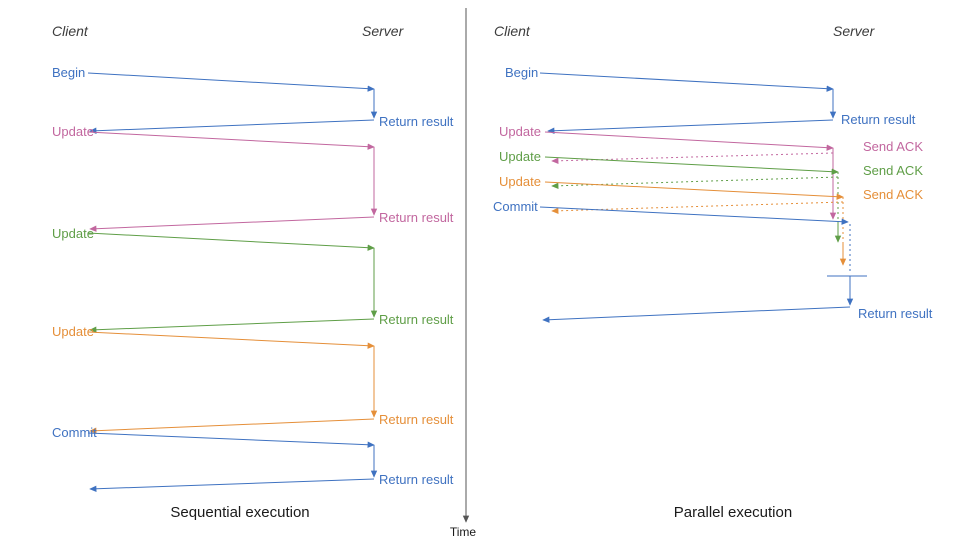  What do you see at coordinates (416, 217) in the screenshot?
I see `seq-update1-result-label: Return result` at bounding box center [416, 217].